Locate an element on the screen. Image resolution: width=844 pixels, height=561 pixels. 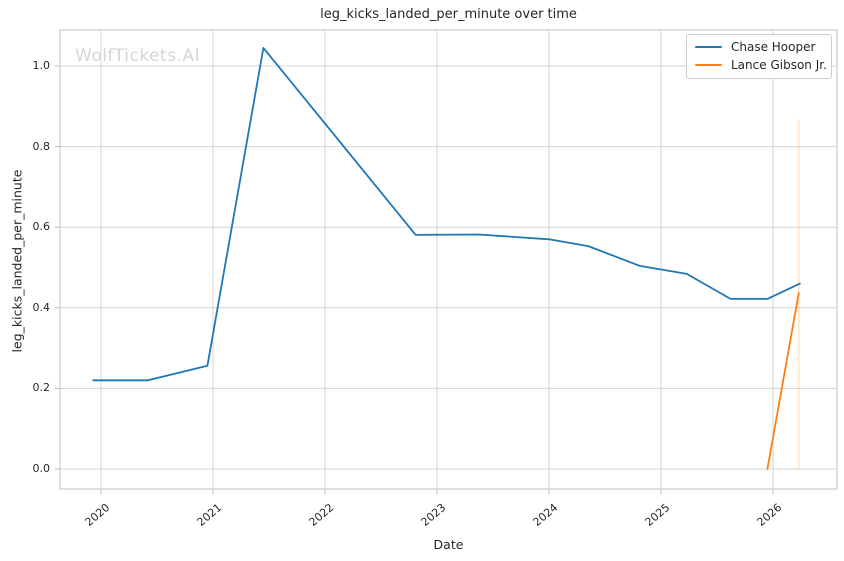
watermark: WolfTickets.AI is located at coordinates (138, 56).